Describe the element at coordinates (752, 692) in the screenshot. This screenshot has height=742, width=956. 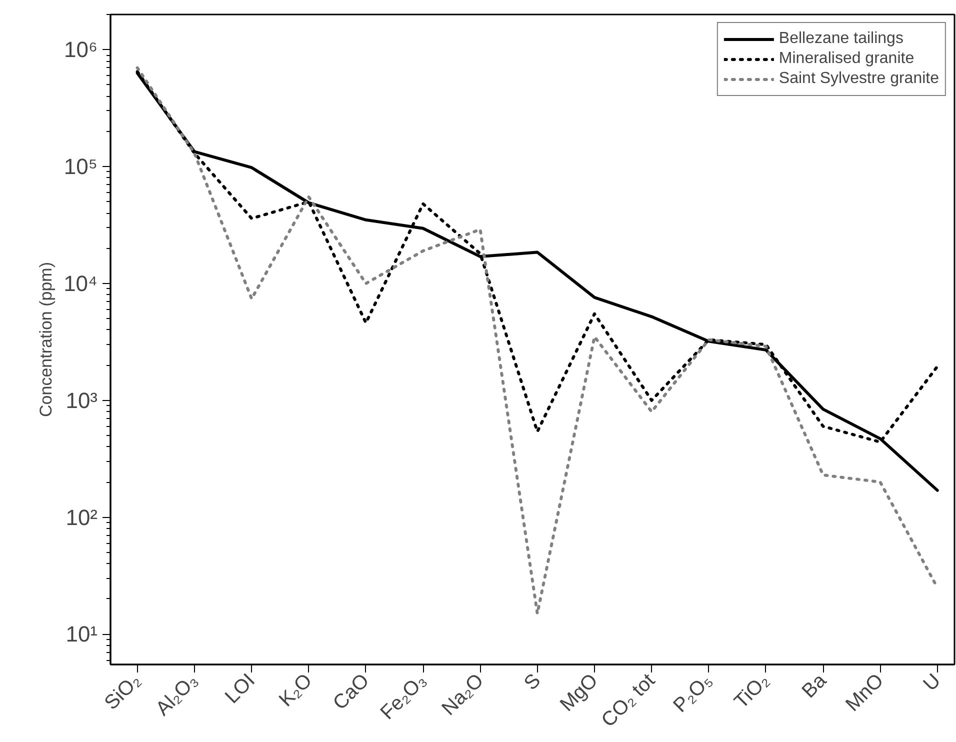
I see `x-tick-label: TiO₂` at that location.